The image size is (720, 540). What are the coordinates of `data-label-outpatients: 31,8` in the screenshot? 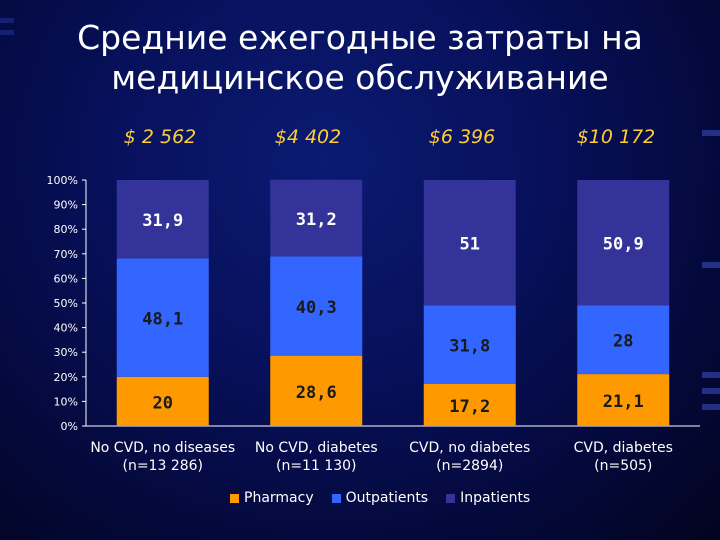 It's located at (469, 347).